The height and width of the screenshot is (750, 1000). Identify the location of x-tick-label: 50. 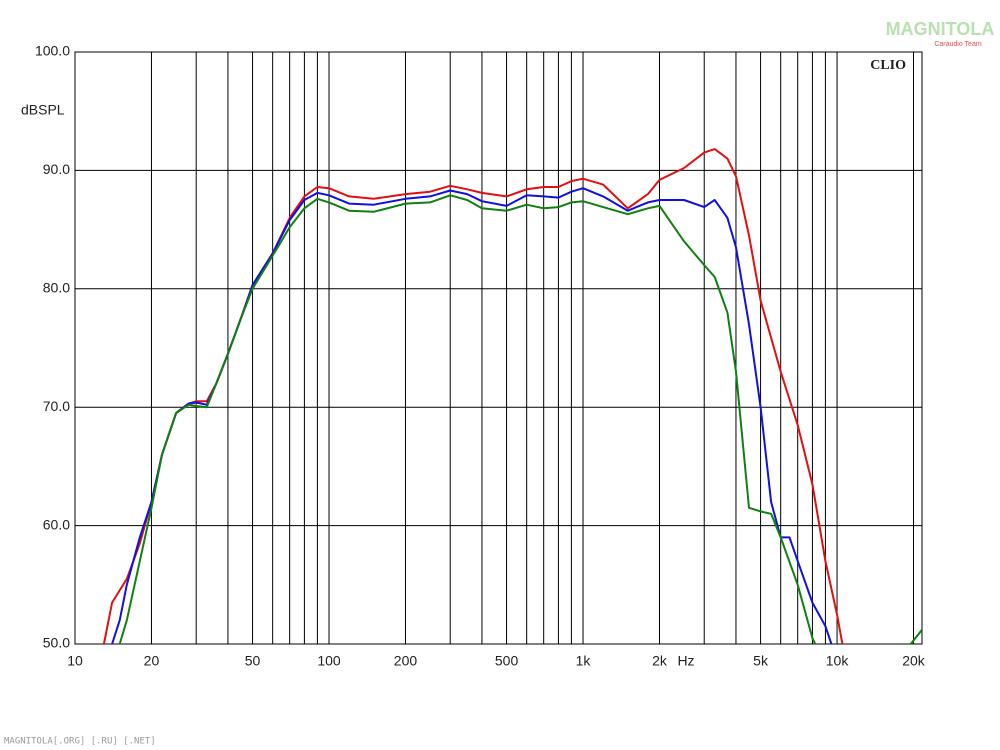
(253, 661).